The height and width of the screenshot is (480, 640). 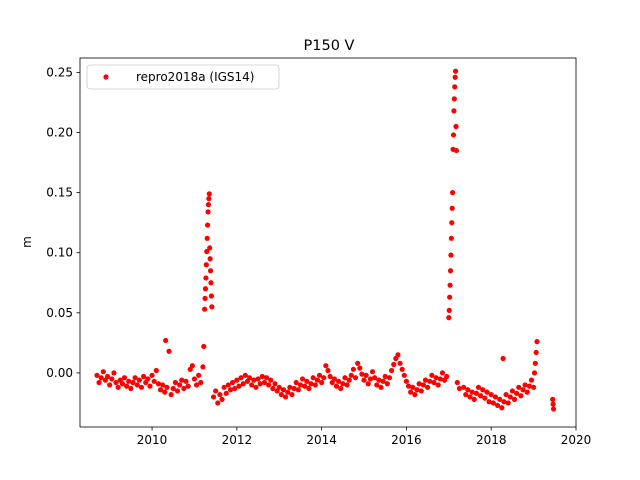 What do you see at coordinates (59, 72) in the screenshot?
I see `y-tick-label: 0.25` at bounding box center [59, 72].